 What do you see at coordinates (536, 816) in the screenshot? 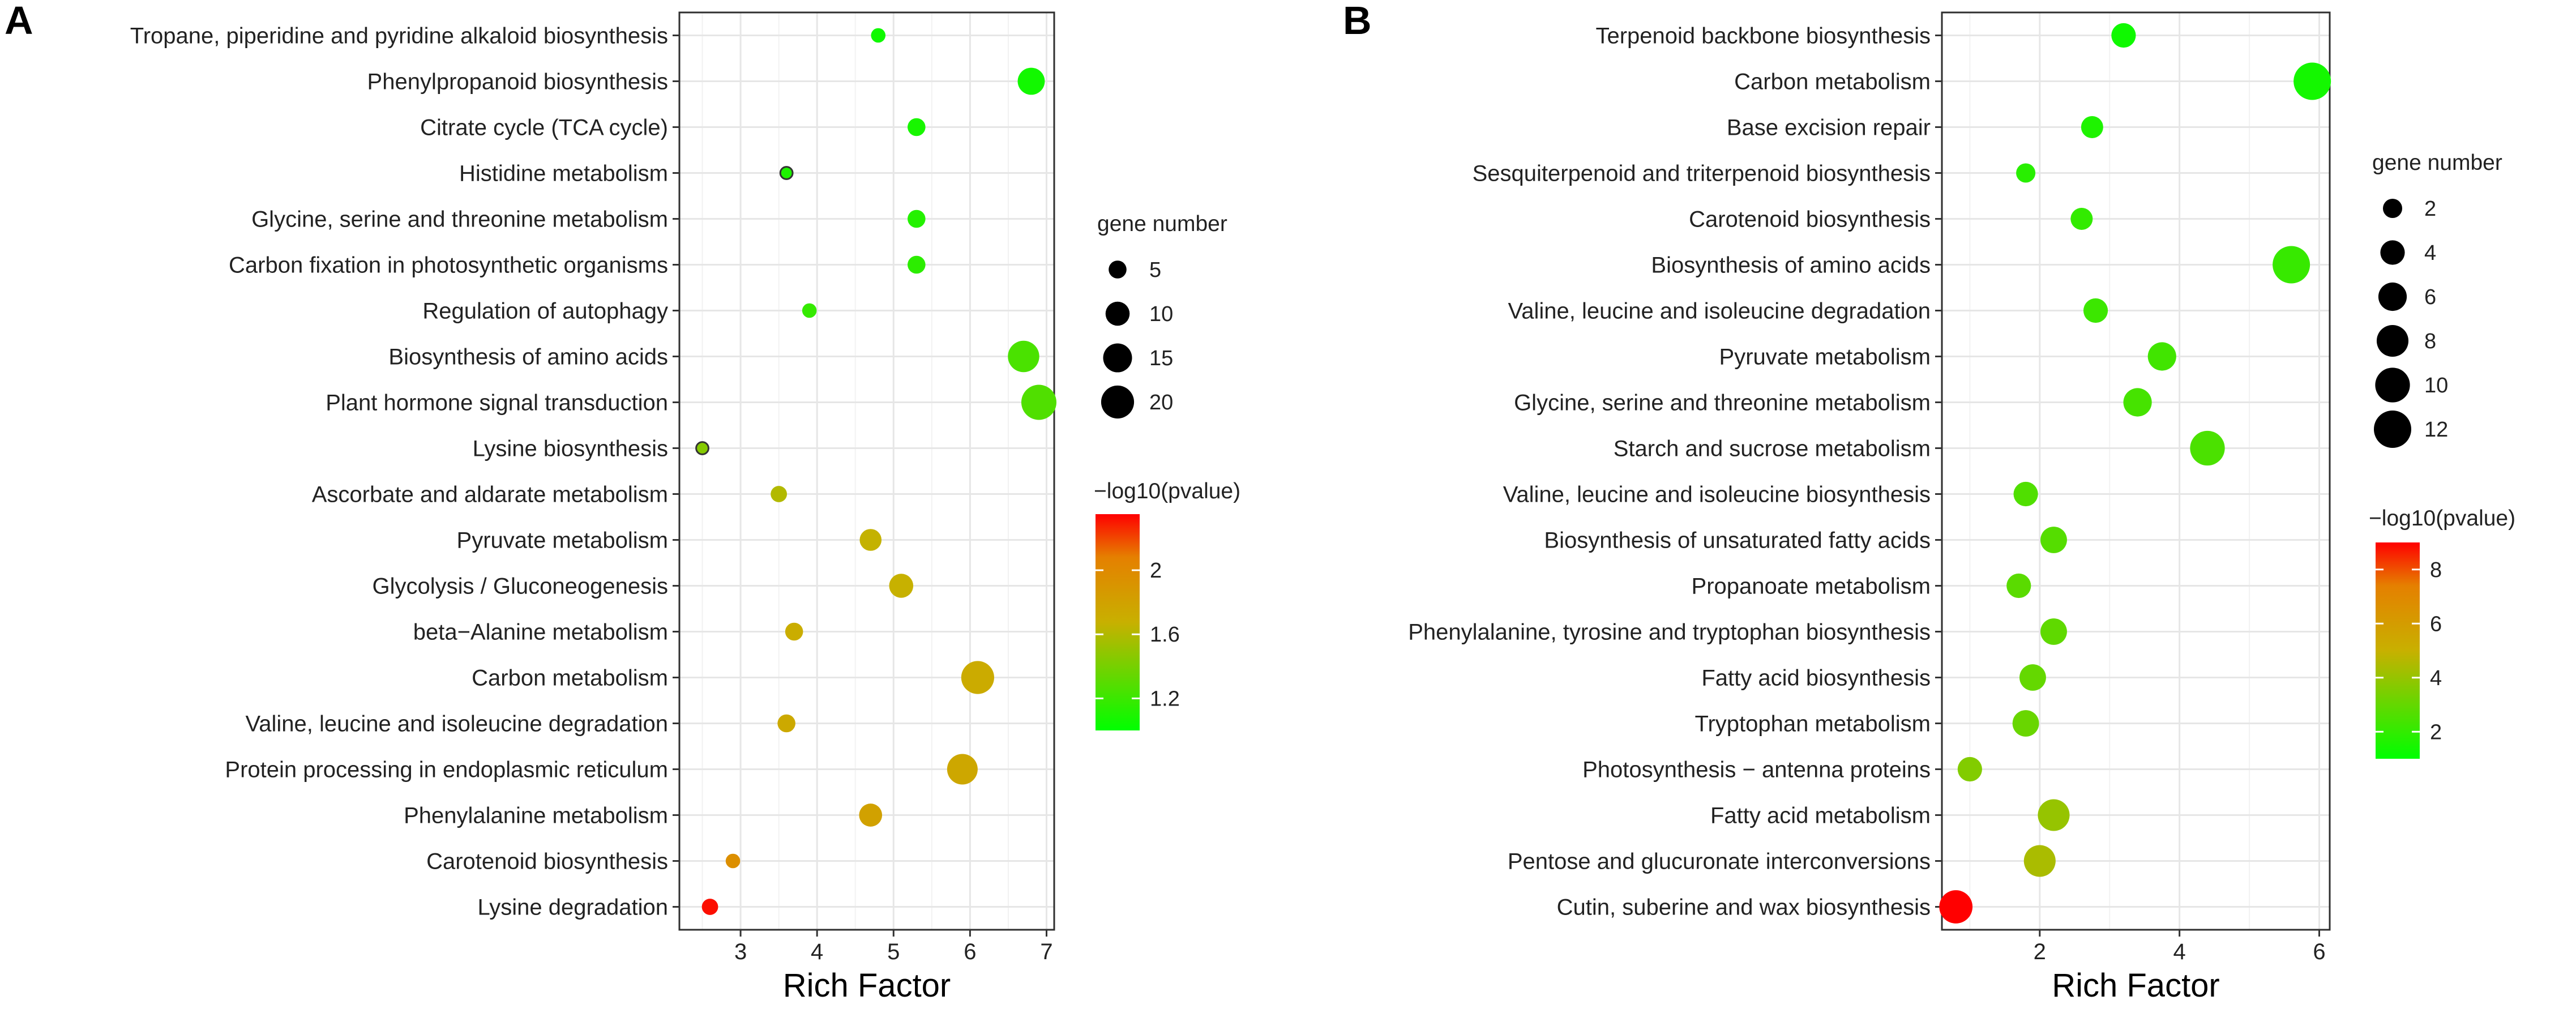
I see `pathway-label: Phenylalanine metabolism` at bounding box center [536, 816].